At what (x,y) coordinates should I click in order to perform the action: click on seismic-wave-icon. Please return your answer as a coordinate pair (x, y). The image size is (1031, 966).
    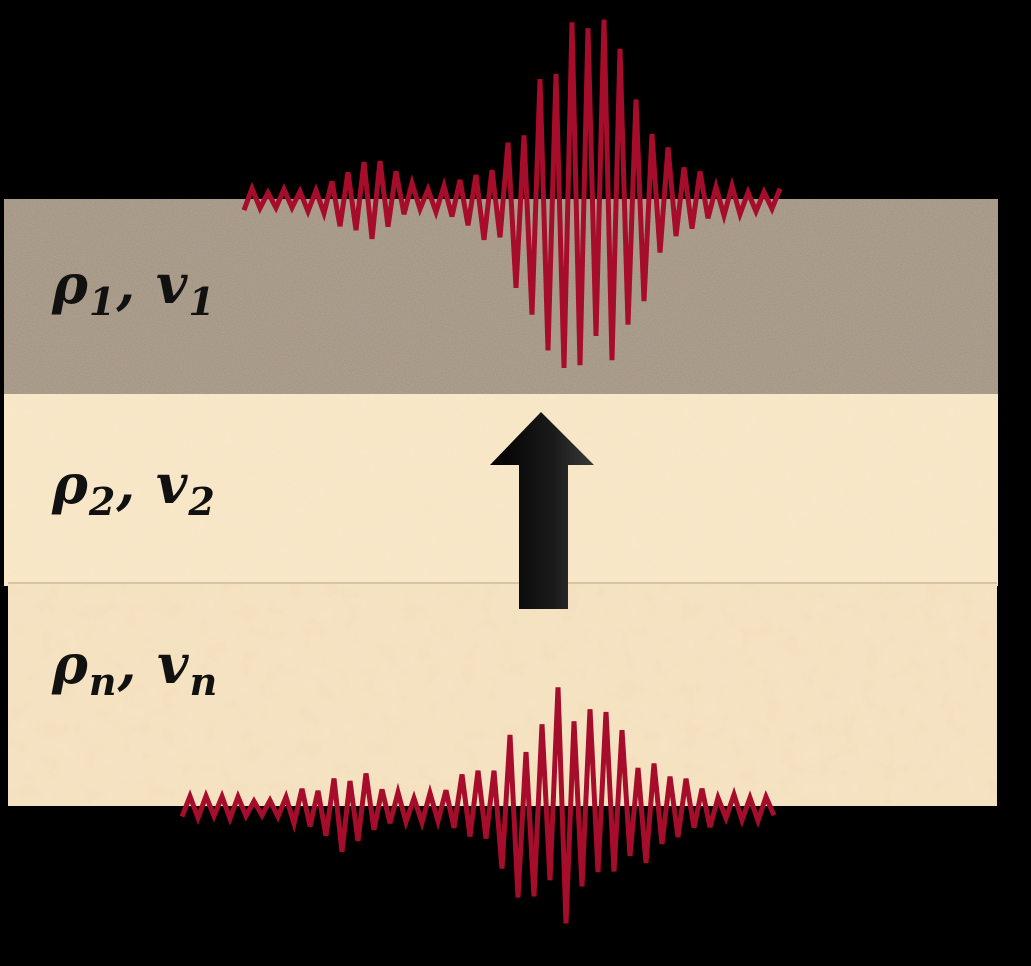
    Looking at the image, I should click on (478, 805).